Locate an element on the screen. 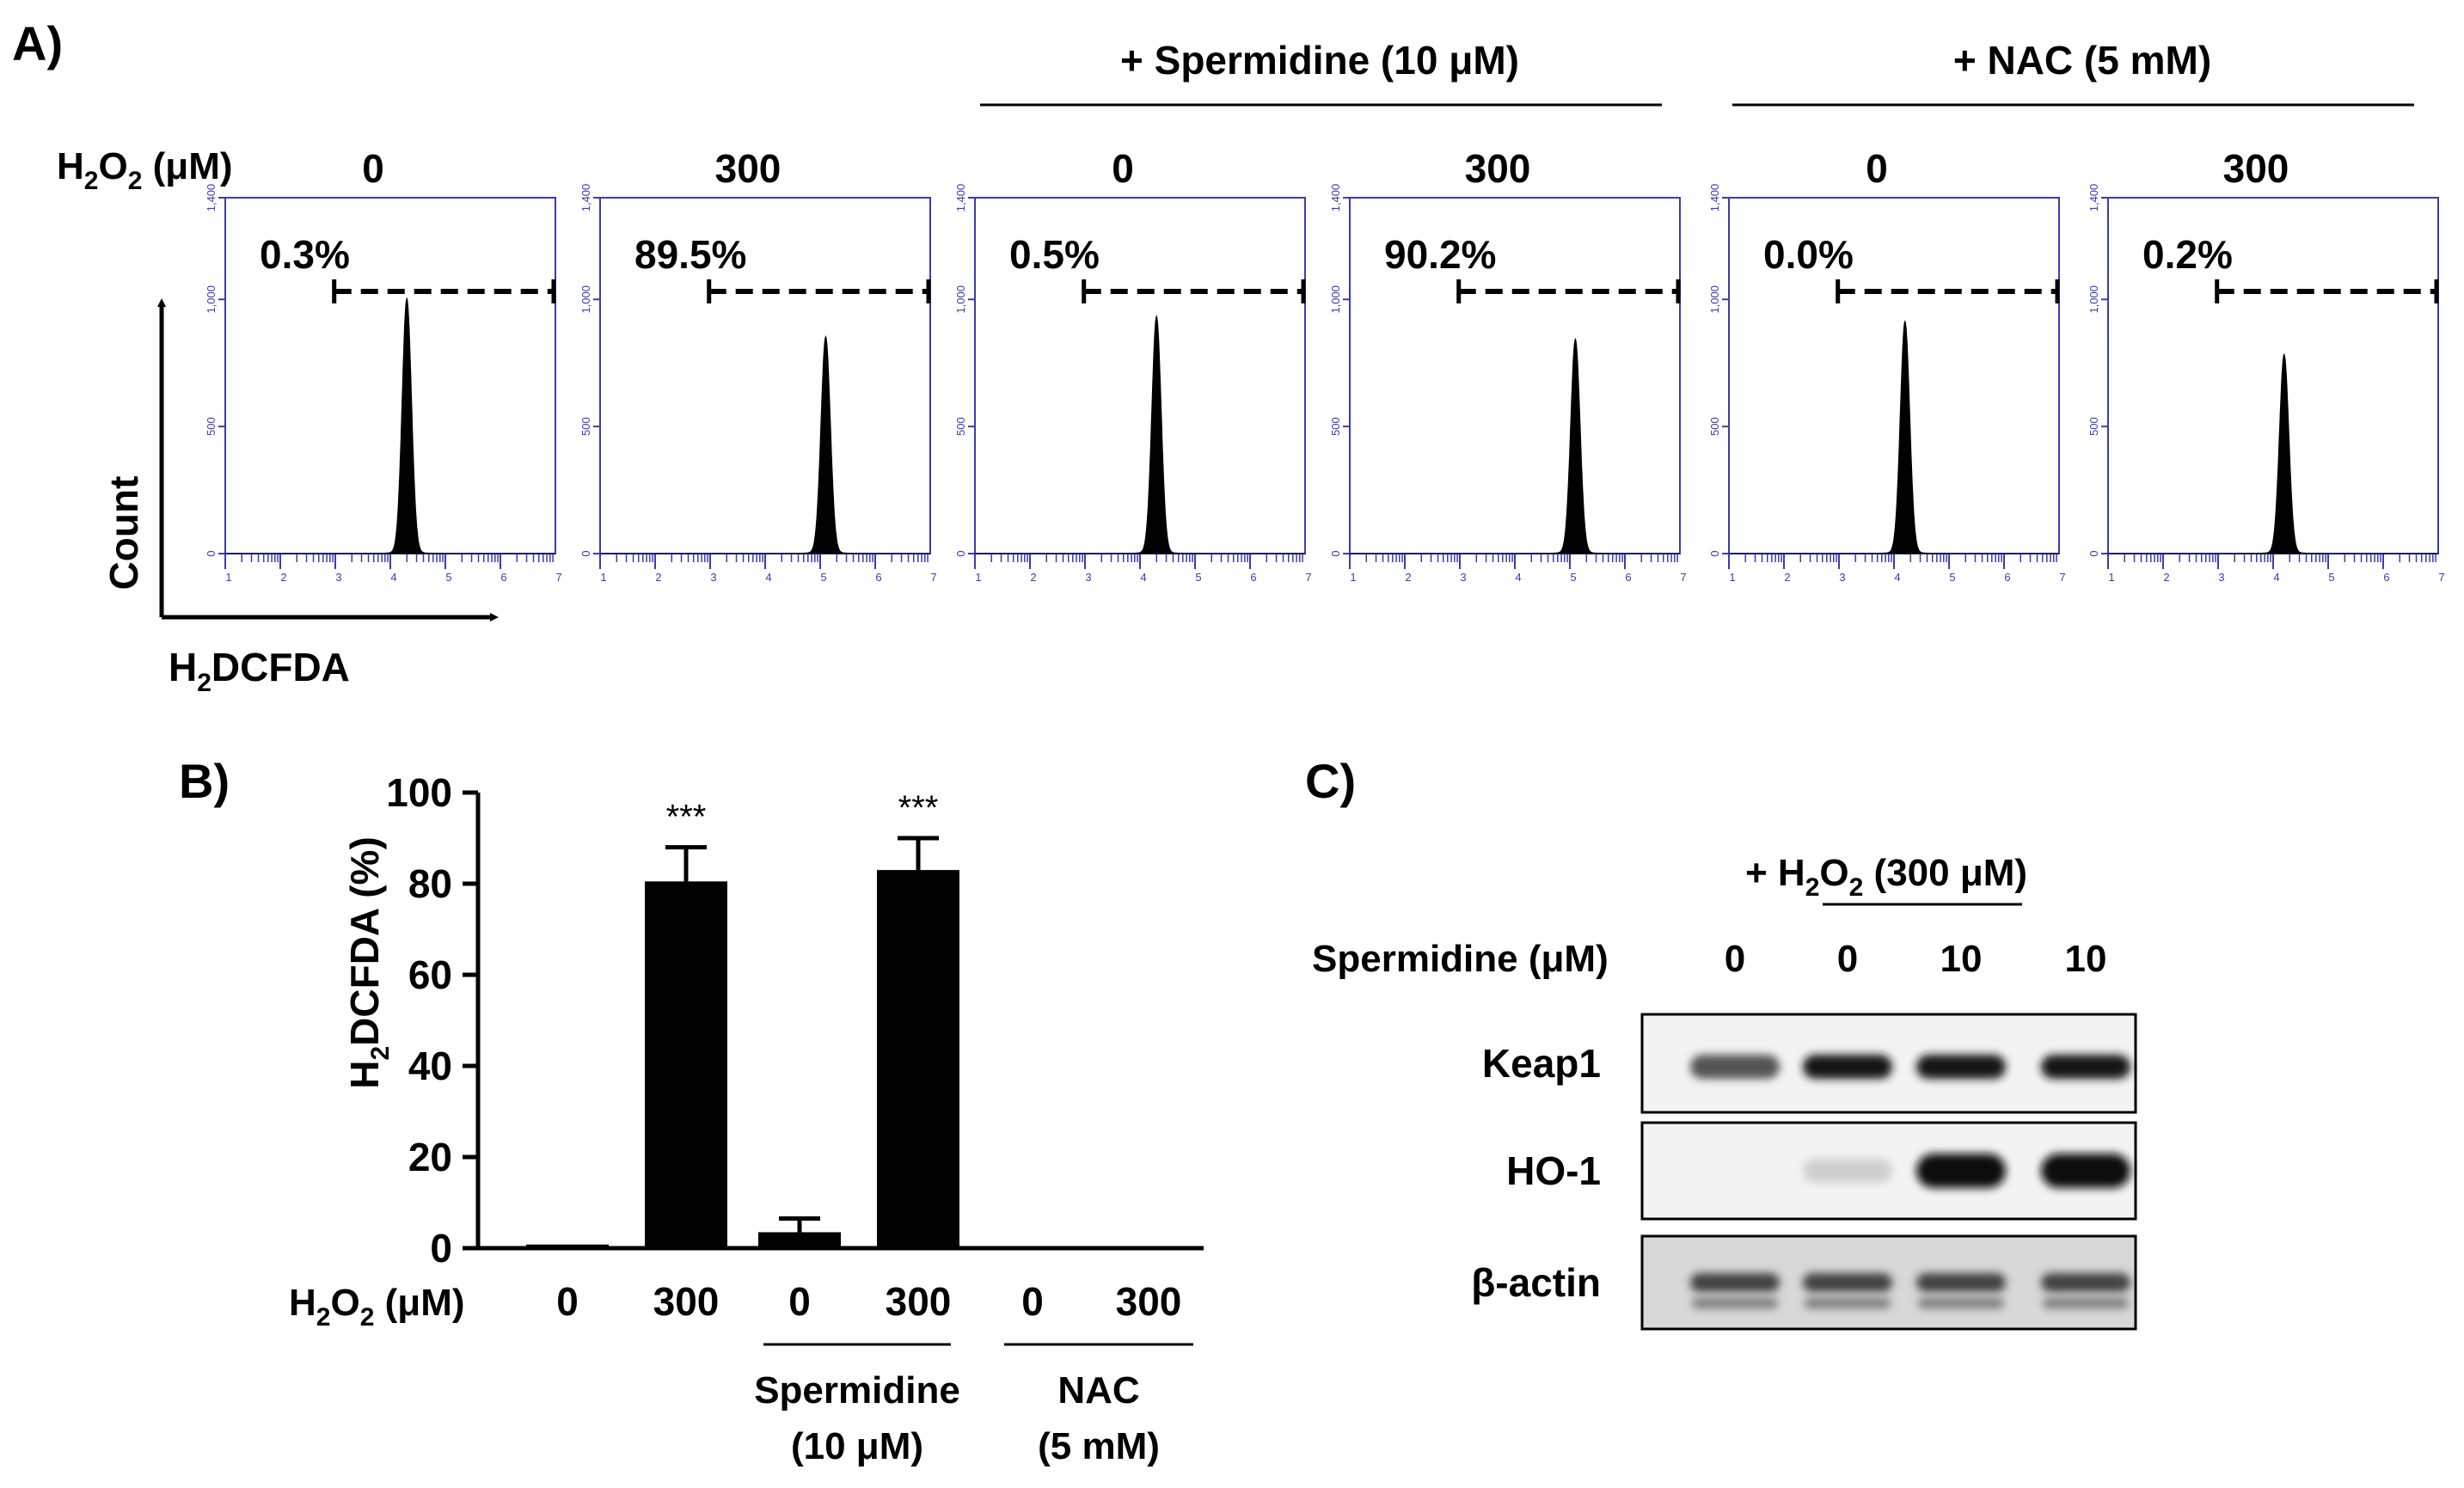 The image size is (2464, 1488). histogram-gate-percent: 0.2% is located at coordinates (2187, 255).